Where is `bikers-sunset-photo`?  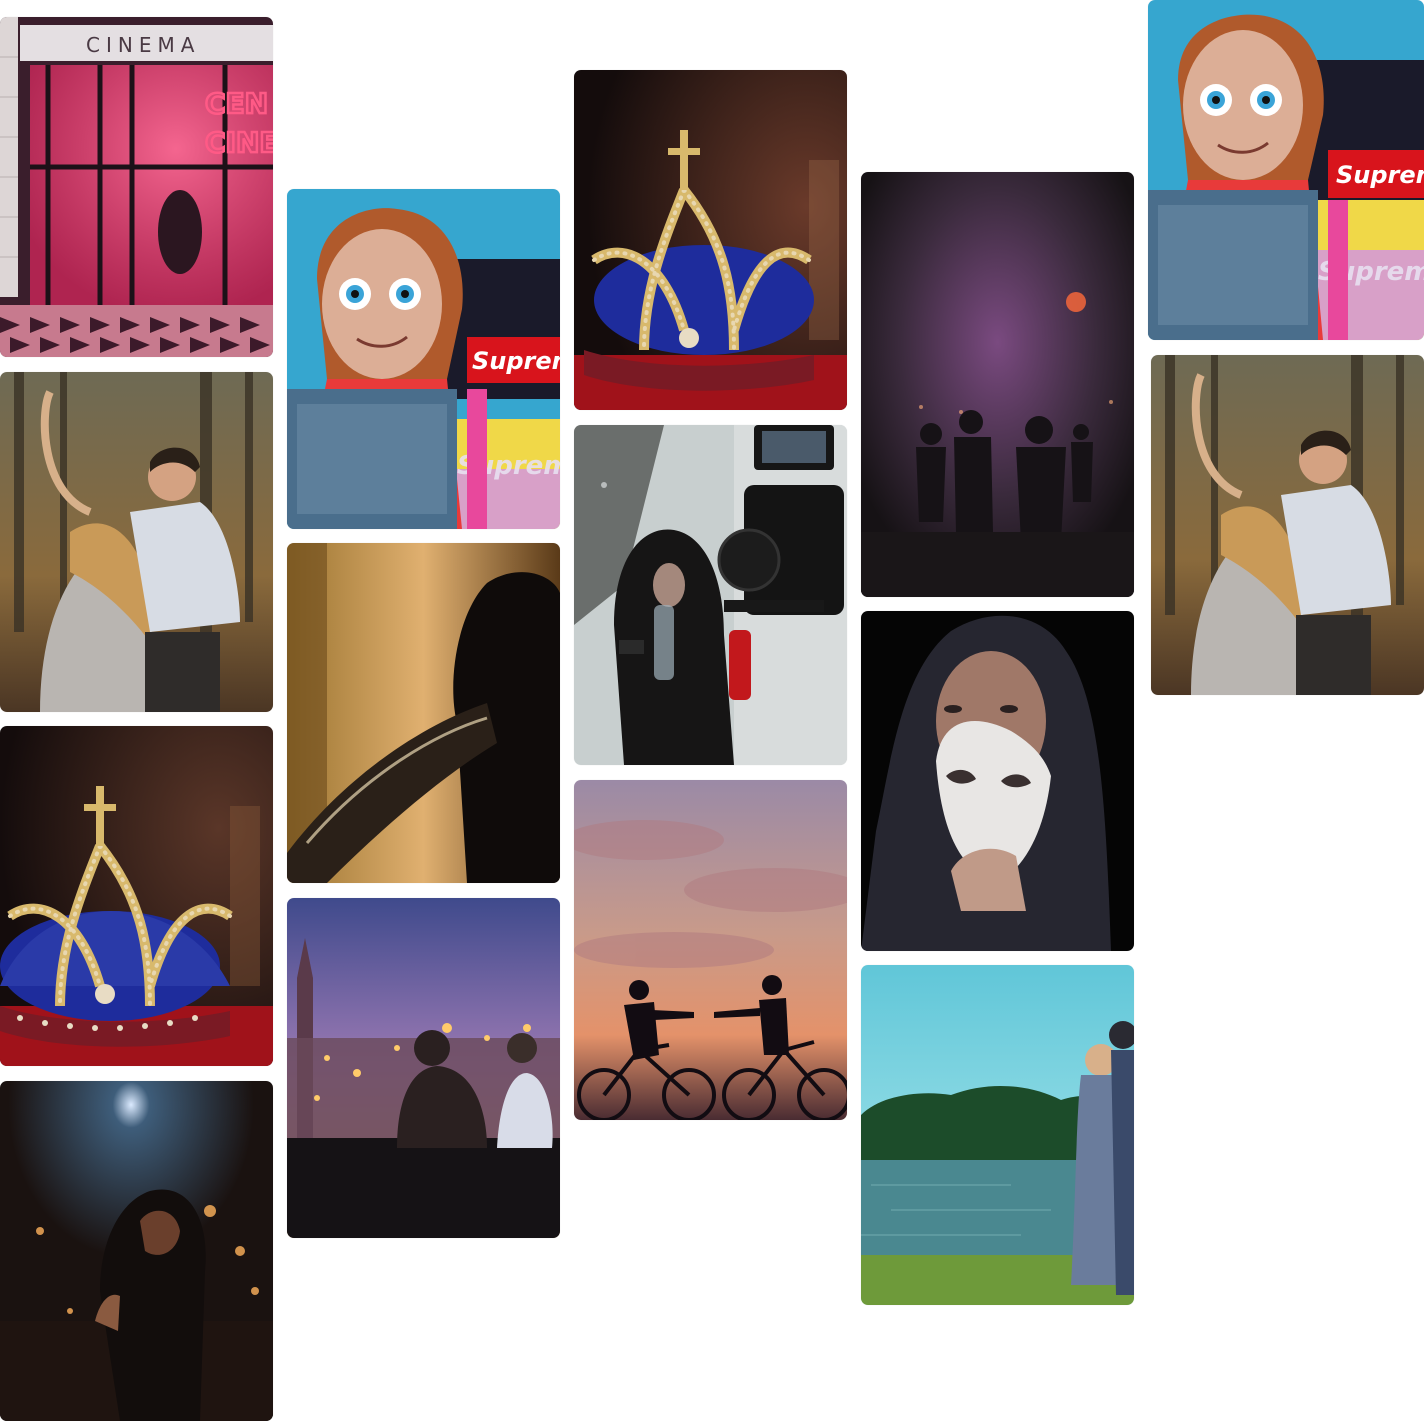 bikers-sunset-photo is located at coordinates (710, 950).